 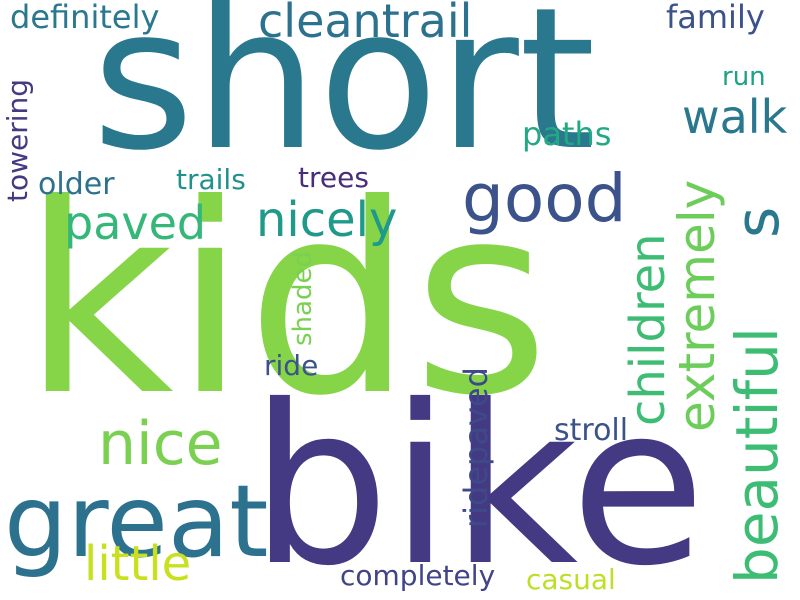 What do you see at coordinates (544, 198) in the screenshot?
I see `word-good: good` at bounding box center [544, 198].